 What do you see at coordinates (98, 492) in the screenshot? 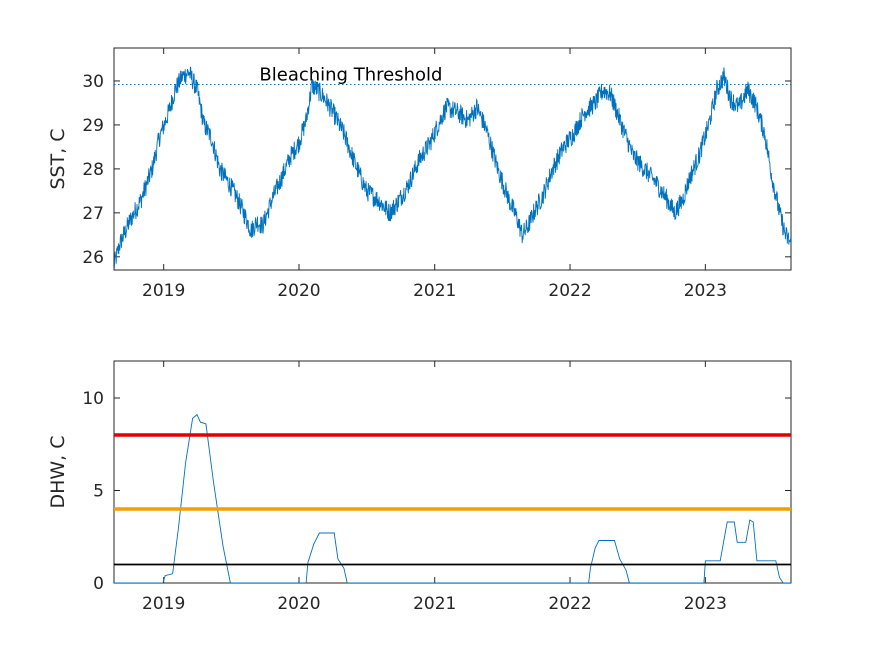
I see `dhw-y-tick-label: 5` at bounding box center [98, 492].